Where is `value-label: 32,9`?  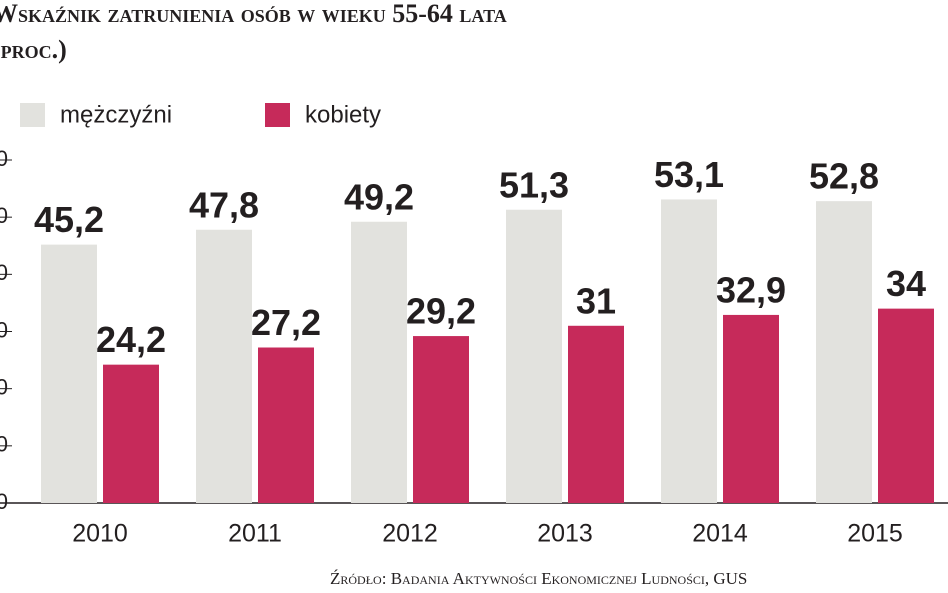
value-label: 32,9 is located at coordinates (751, 289).